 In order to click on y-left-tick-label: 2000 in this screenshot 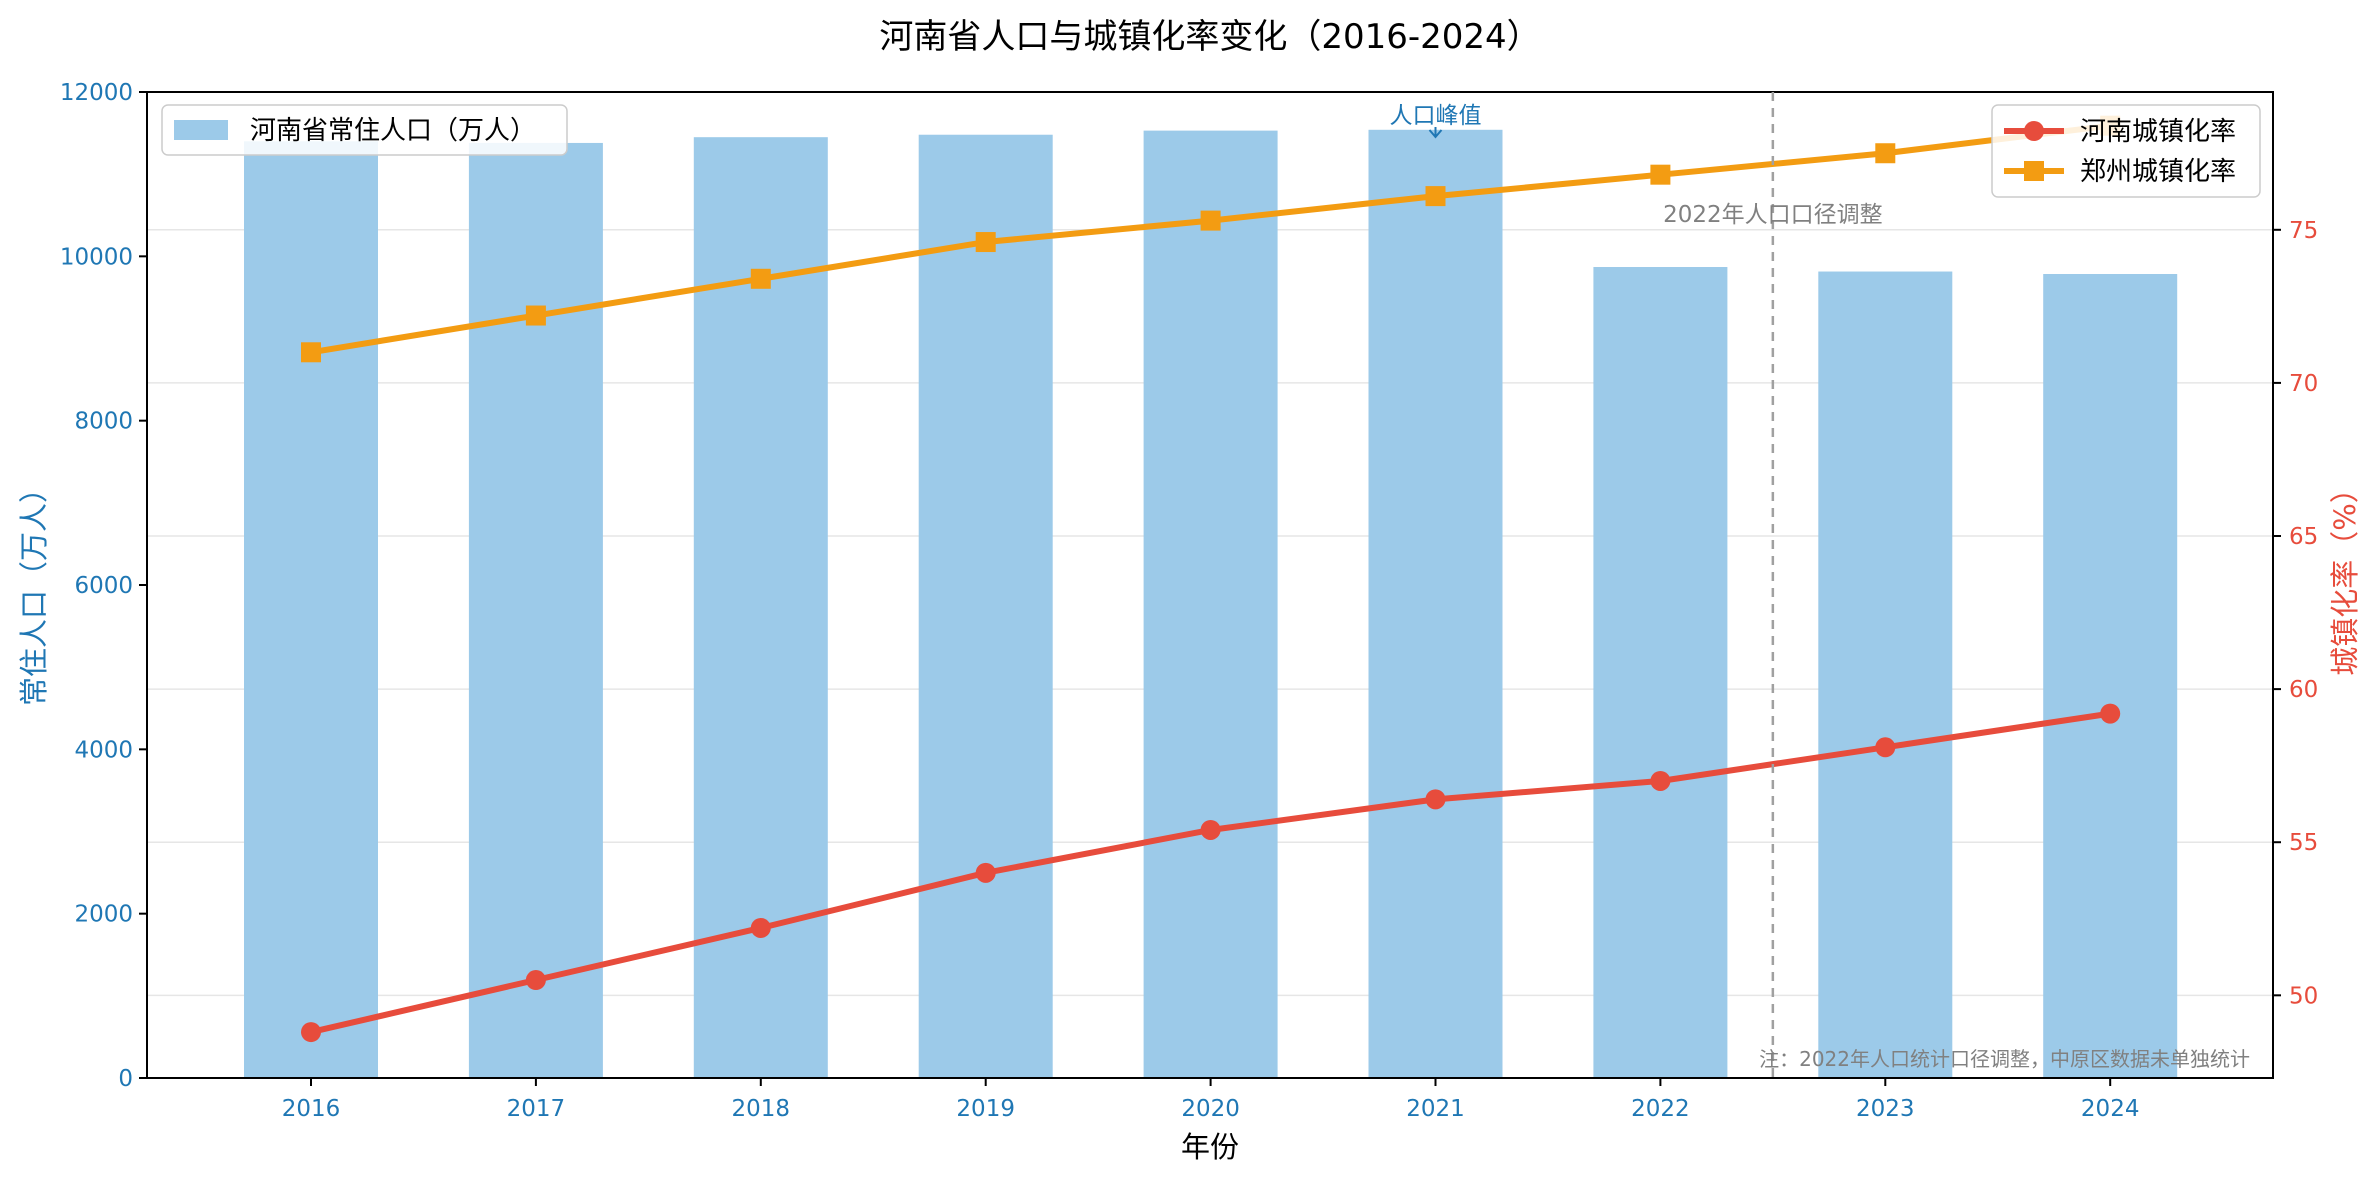, I will do `click(103, 915)`.